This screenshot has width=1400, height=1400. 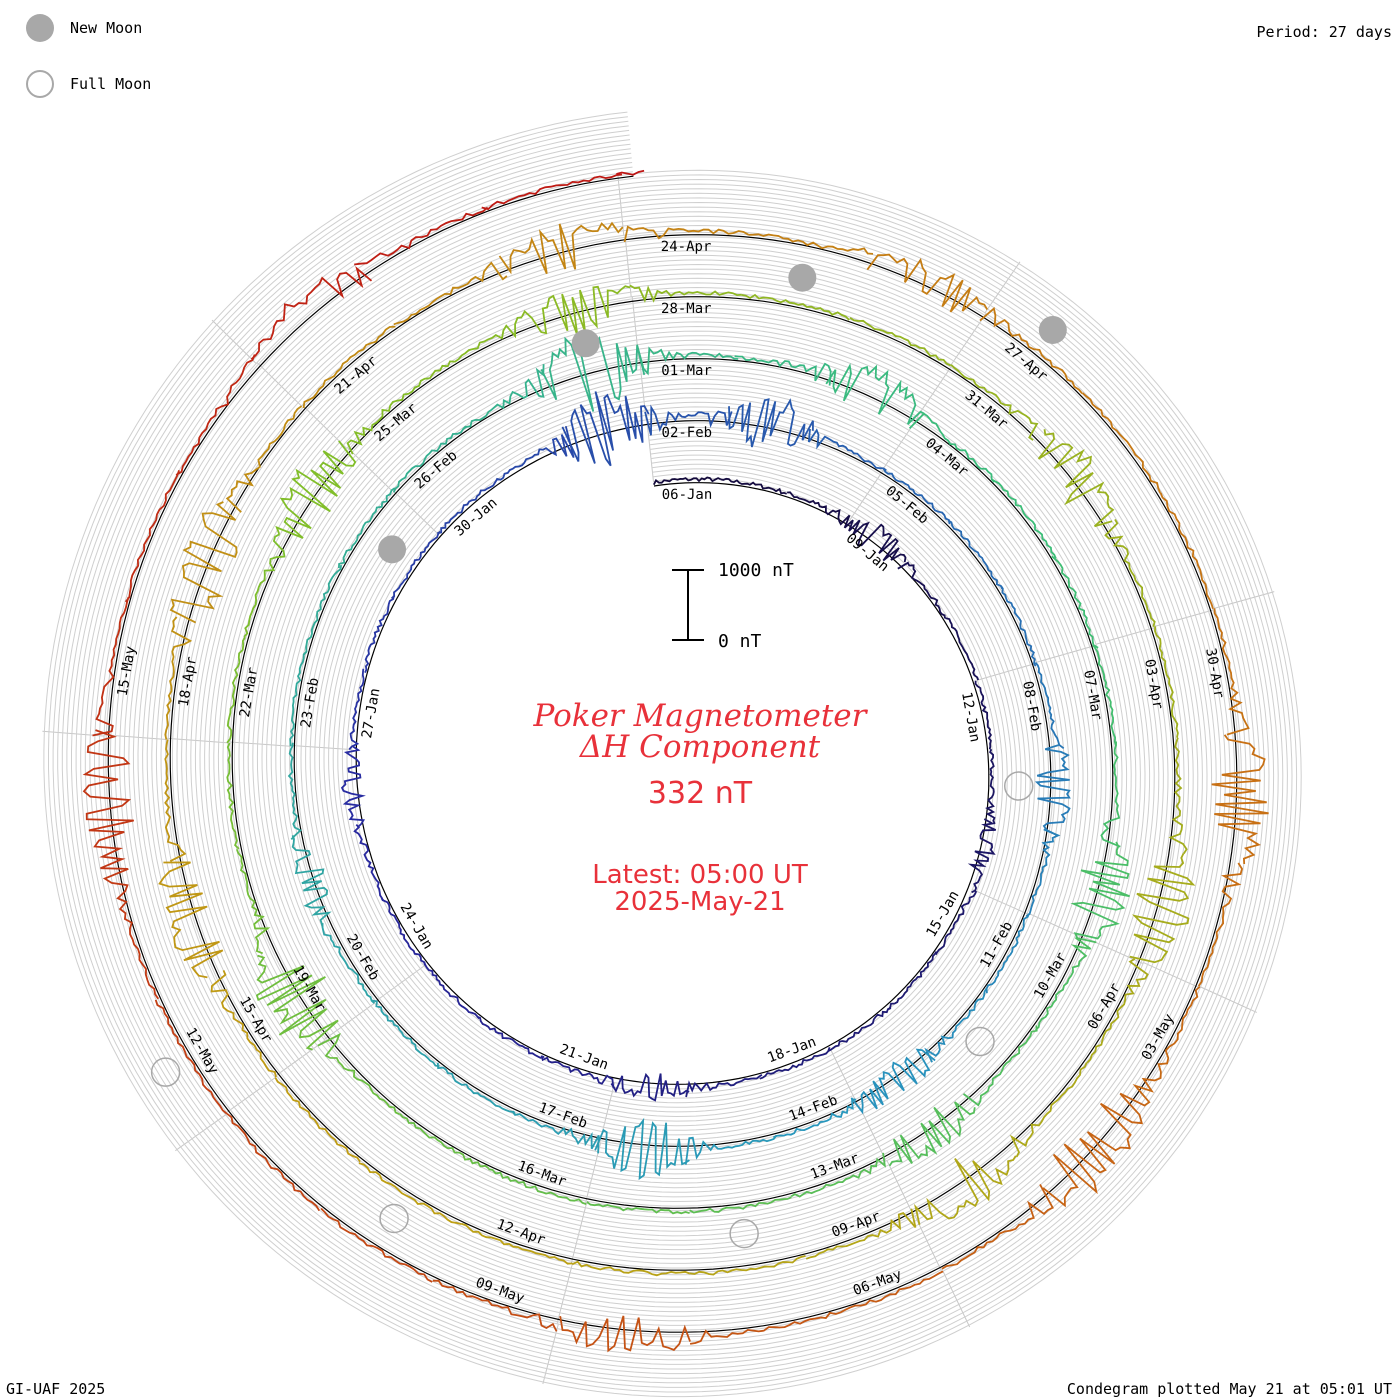 What do you see at coordinates (813, 1108) in the screenshot?
I see `date-label: 14-Feb` at bounding box center [813, 1108].